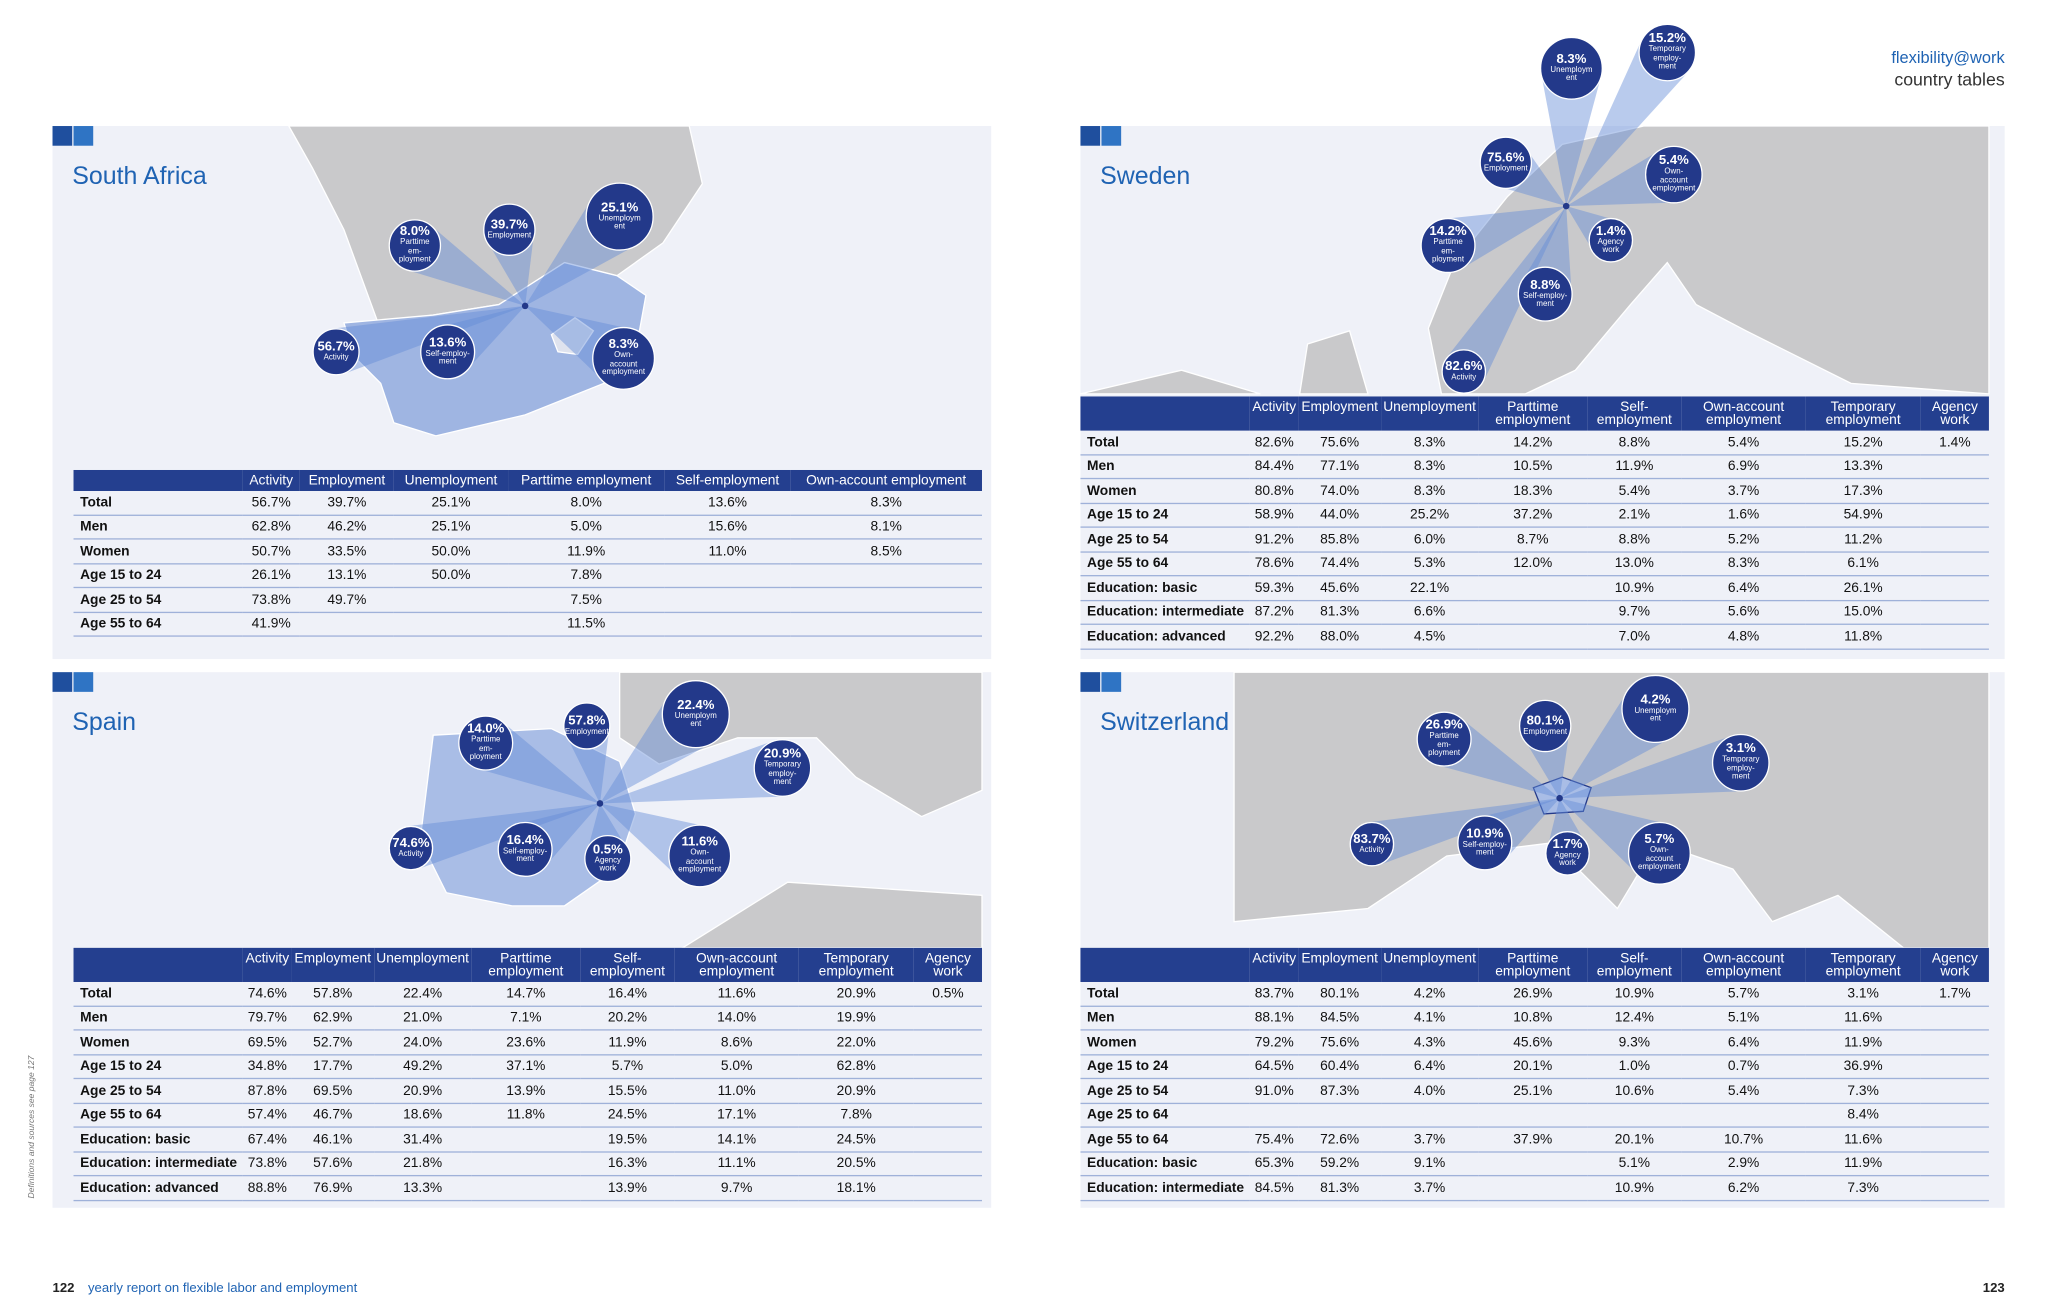 The height and width of the screenshot is (1316, 2048). What do you see at coordinates (451, 576) in the screenshot?
I see `table-cell: 50.0%` at bounding box center [451, 576].